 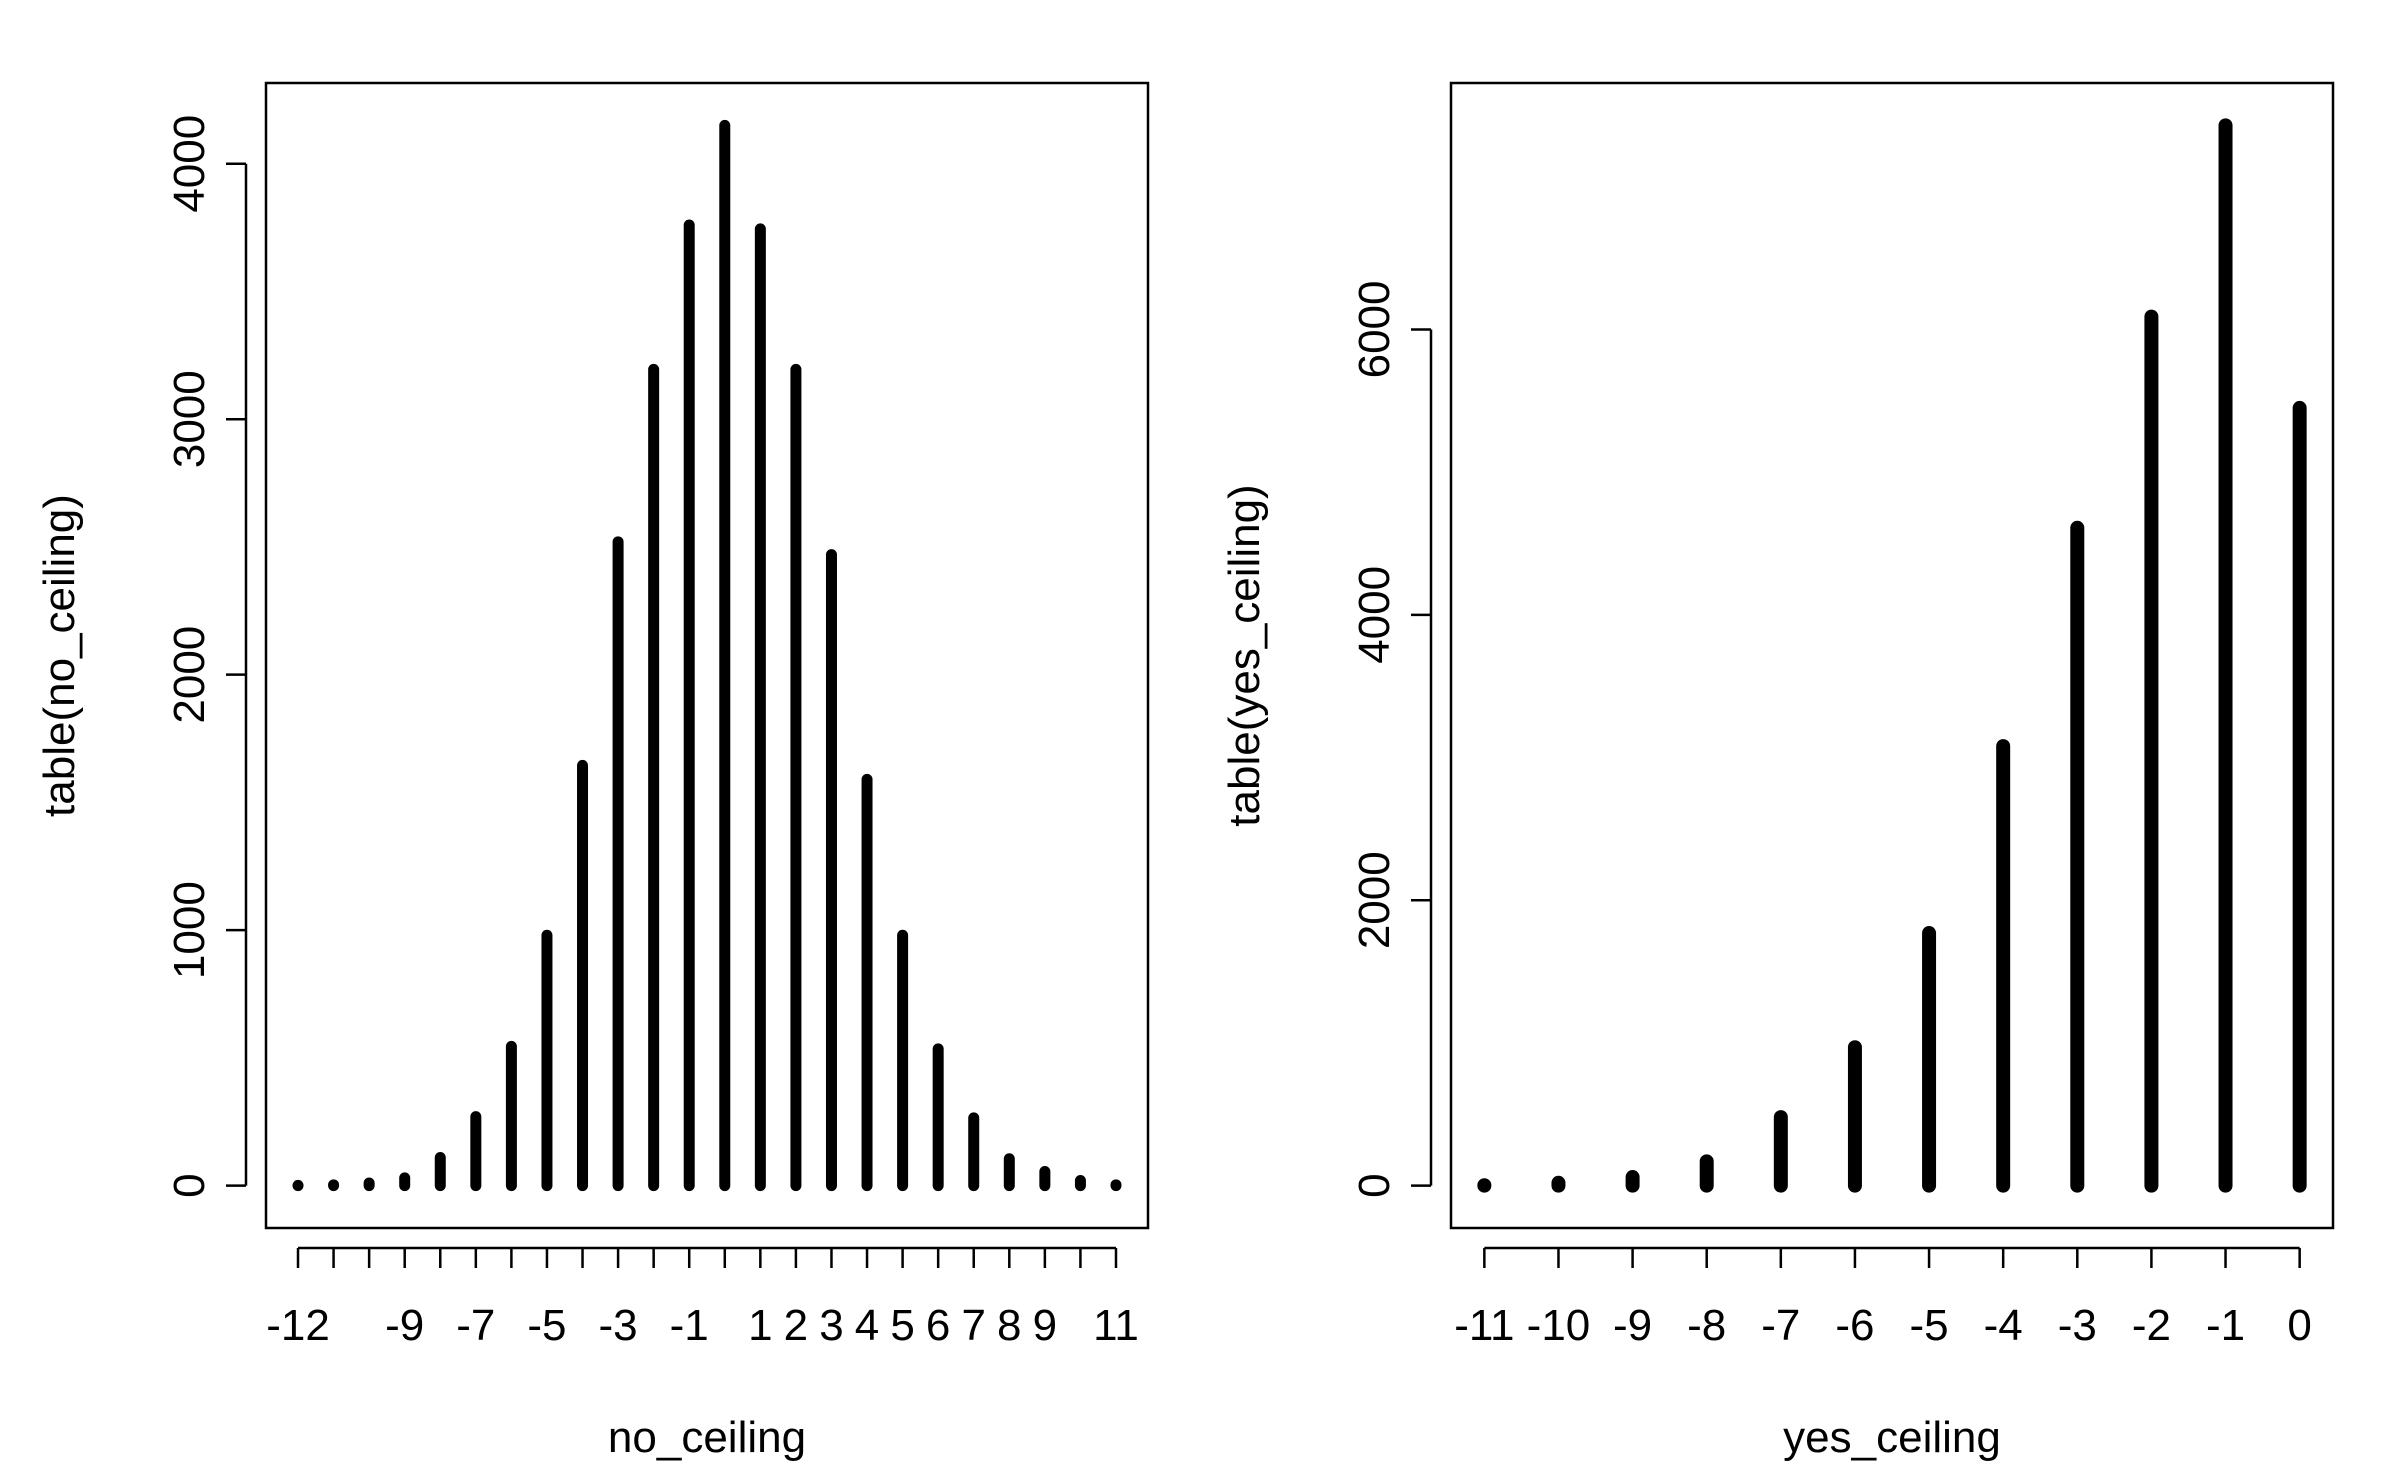 I want to click on x-tick-label: 6, so click(x=938, y=1325).